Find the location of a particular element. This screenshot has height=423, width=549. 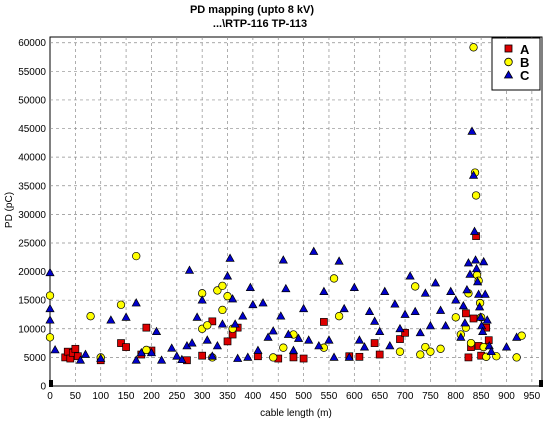

legend-marker-c is located at coordinates (508, 74).